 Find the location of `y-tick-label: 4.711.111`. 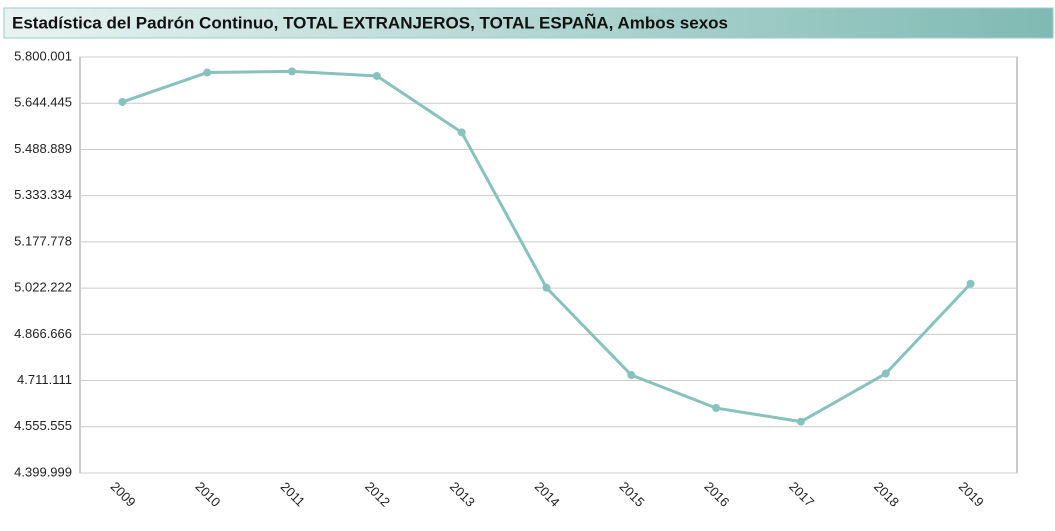

y-tick-label: 4.711.111 is located at coordinates (44, 379).